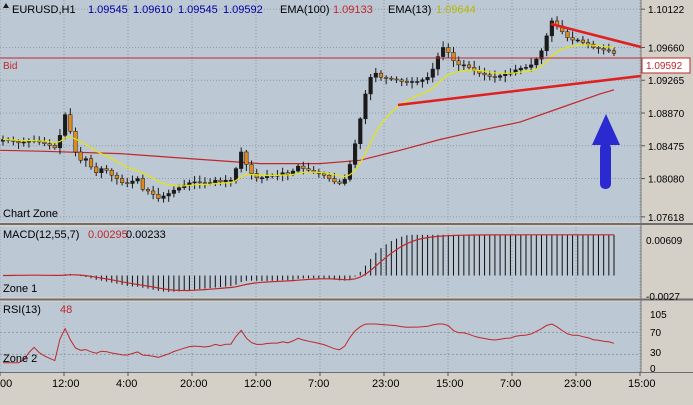  What do you see at coordinates (30, 214) in the screenshot?
I see `main-zone-label: Chart Zone` at bounding box center [30, 214].